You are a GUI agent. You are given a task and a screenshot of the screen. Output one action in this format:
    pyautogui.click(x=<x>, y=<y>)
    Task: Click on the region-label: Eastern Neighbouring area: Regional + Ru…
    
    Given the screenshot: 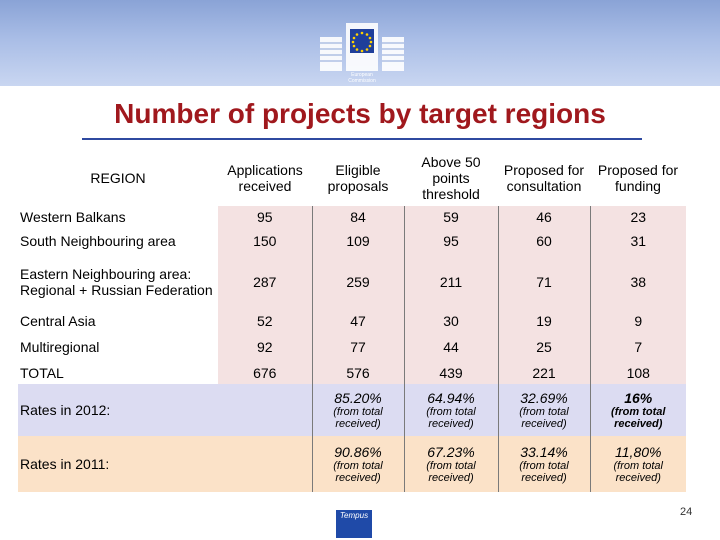 What is the action you would take?
    pyautogui.click(x=116, y=282)
    